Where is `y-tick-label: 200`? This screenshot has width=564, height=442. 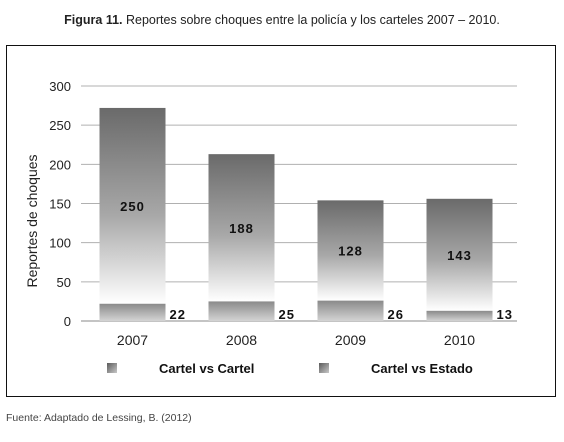 y-tick-label: 200 is located at coordinates (60, 164).